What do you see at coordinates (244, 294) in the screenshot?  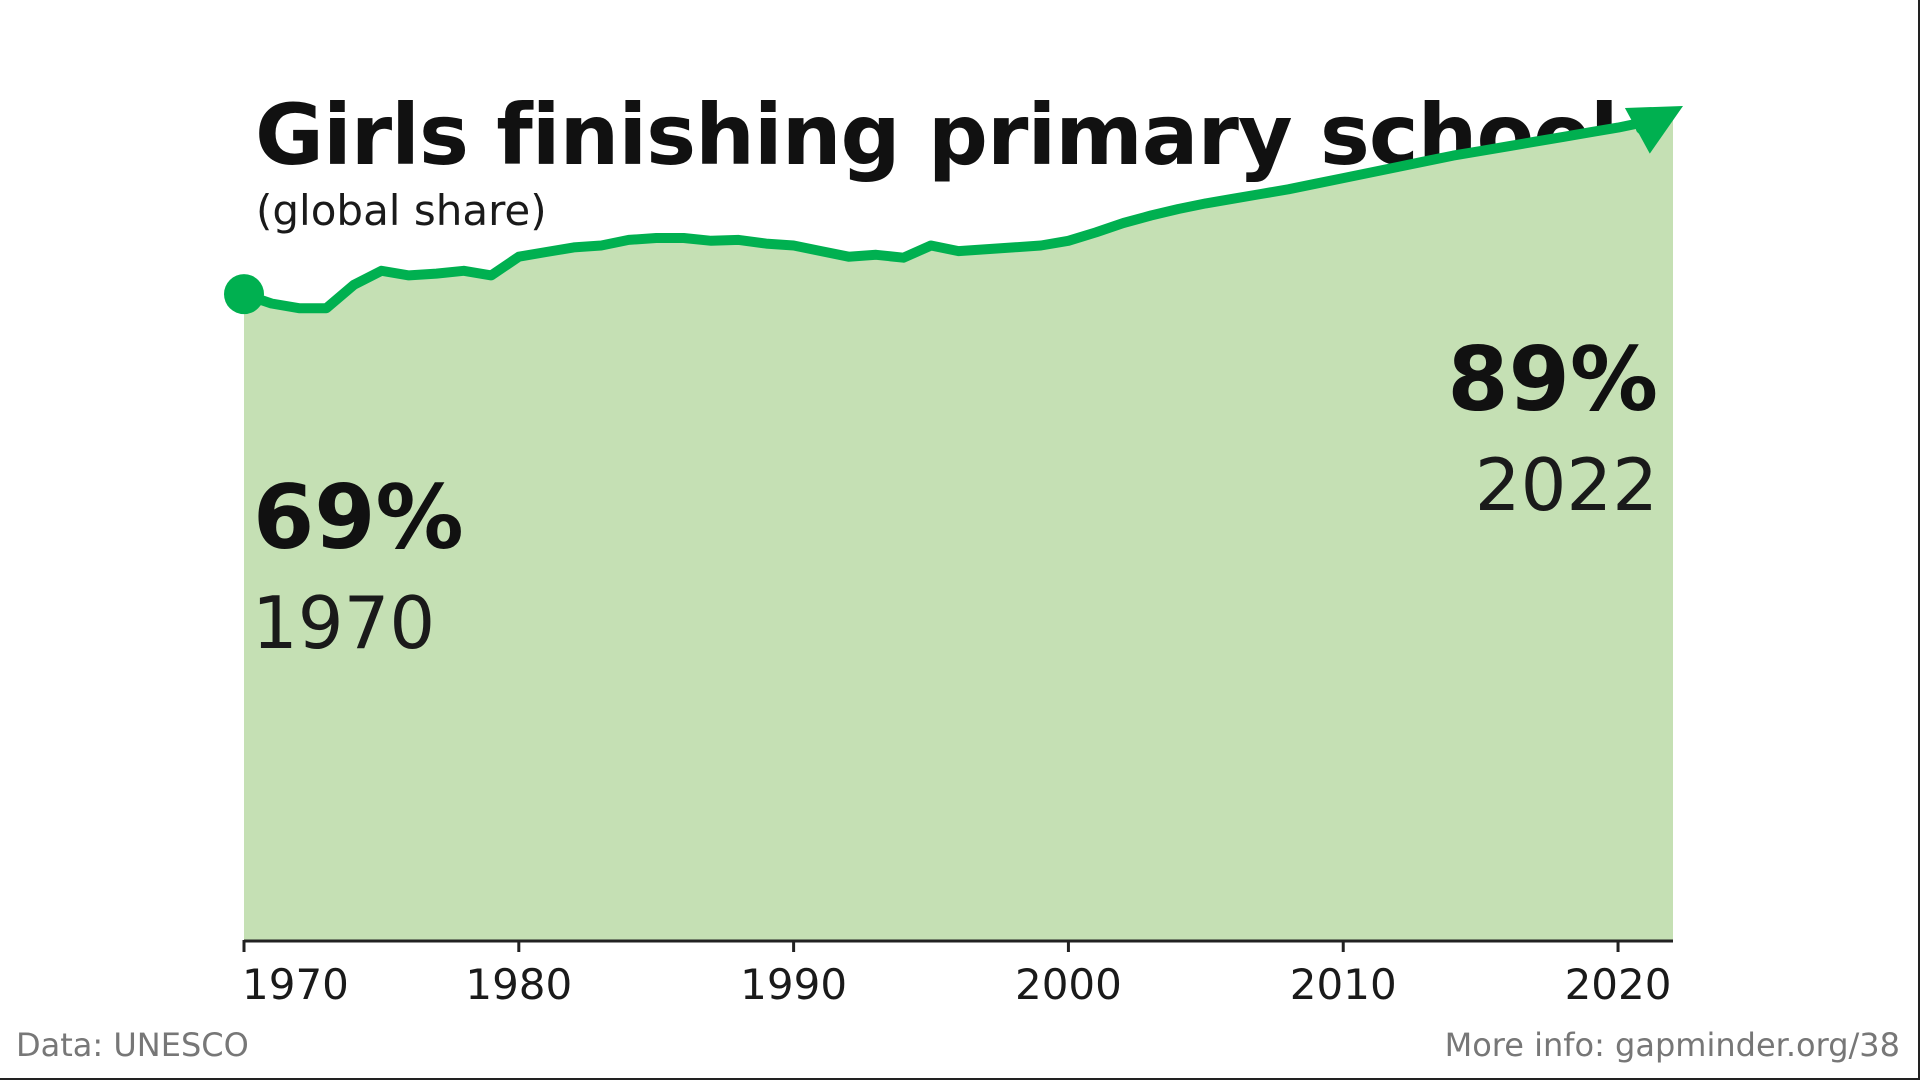 I see `start-point-marker` at bounding box center [244, 294].